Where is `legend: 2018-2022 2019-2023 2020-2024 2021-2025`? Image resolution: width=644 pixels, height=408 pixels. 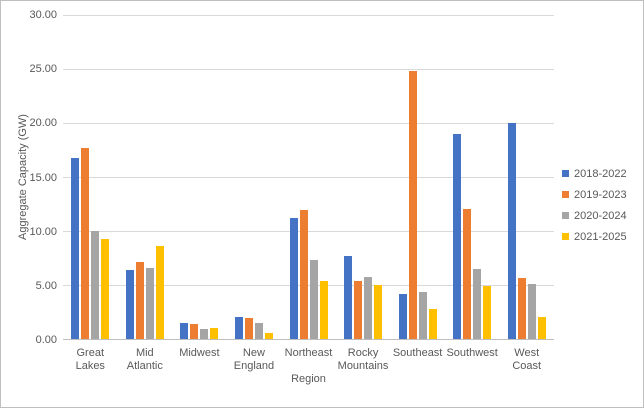
legend: 2018-2022 2019-2023 2020-2024 2021-2025 is located at coordinates (594, 205).